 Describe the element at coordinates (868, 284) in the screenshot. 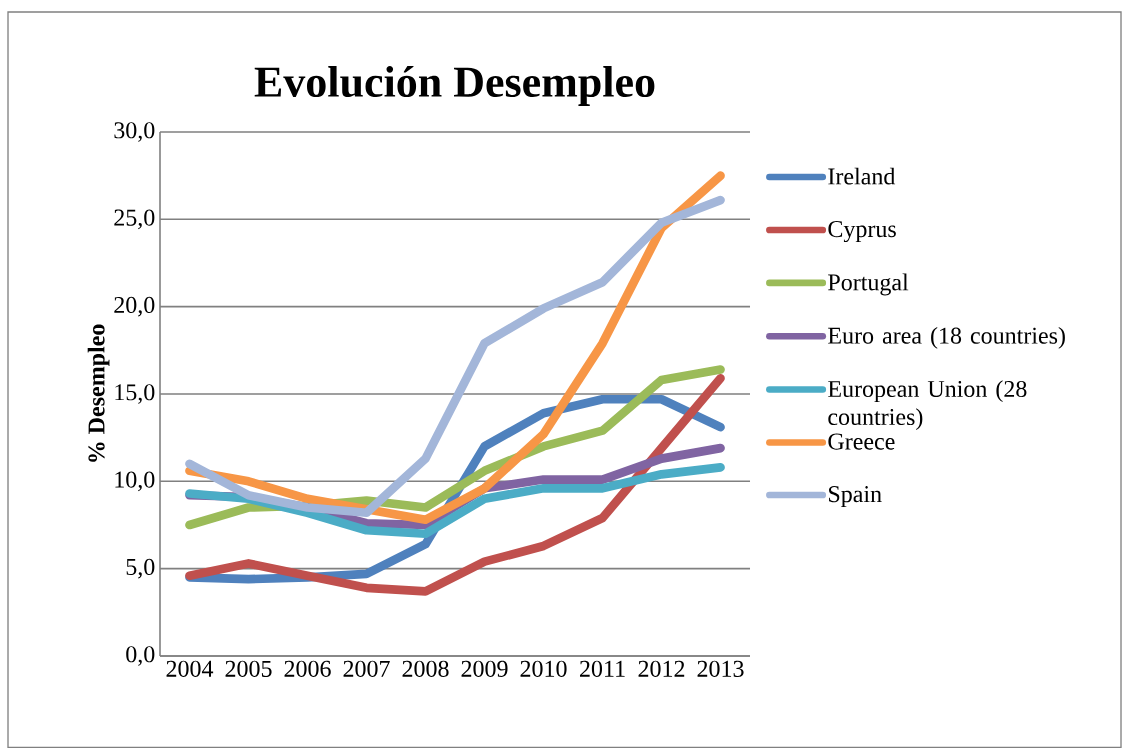

I see `legend-label: Portugal` at that location.